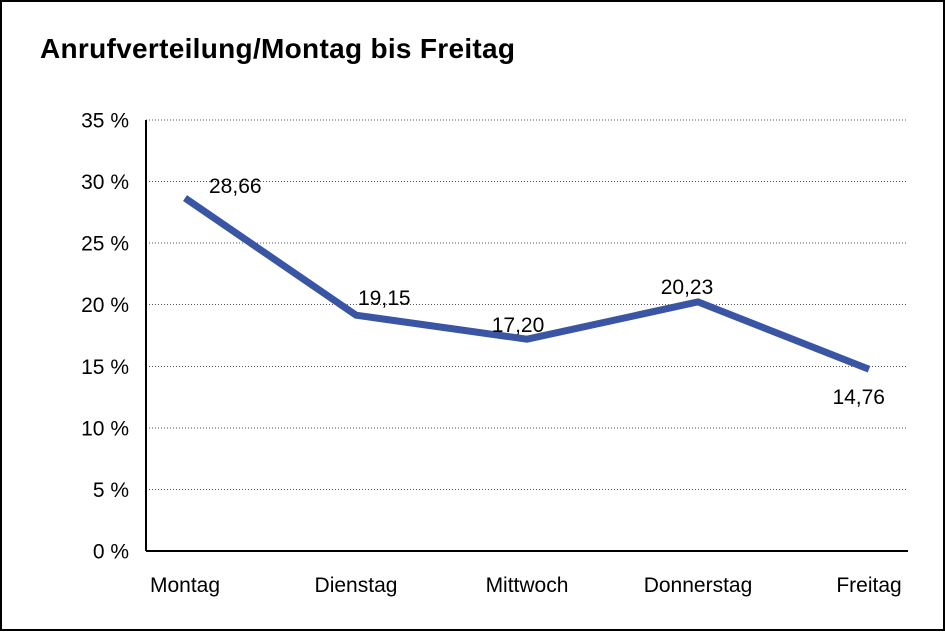 This screenshot has height=633, width=945. Describe the element at coordinates (105, 244) in the screenshot. I see `y-tick-label: 25 %` at that location.